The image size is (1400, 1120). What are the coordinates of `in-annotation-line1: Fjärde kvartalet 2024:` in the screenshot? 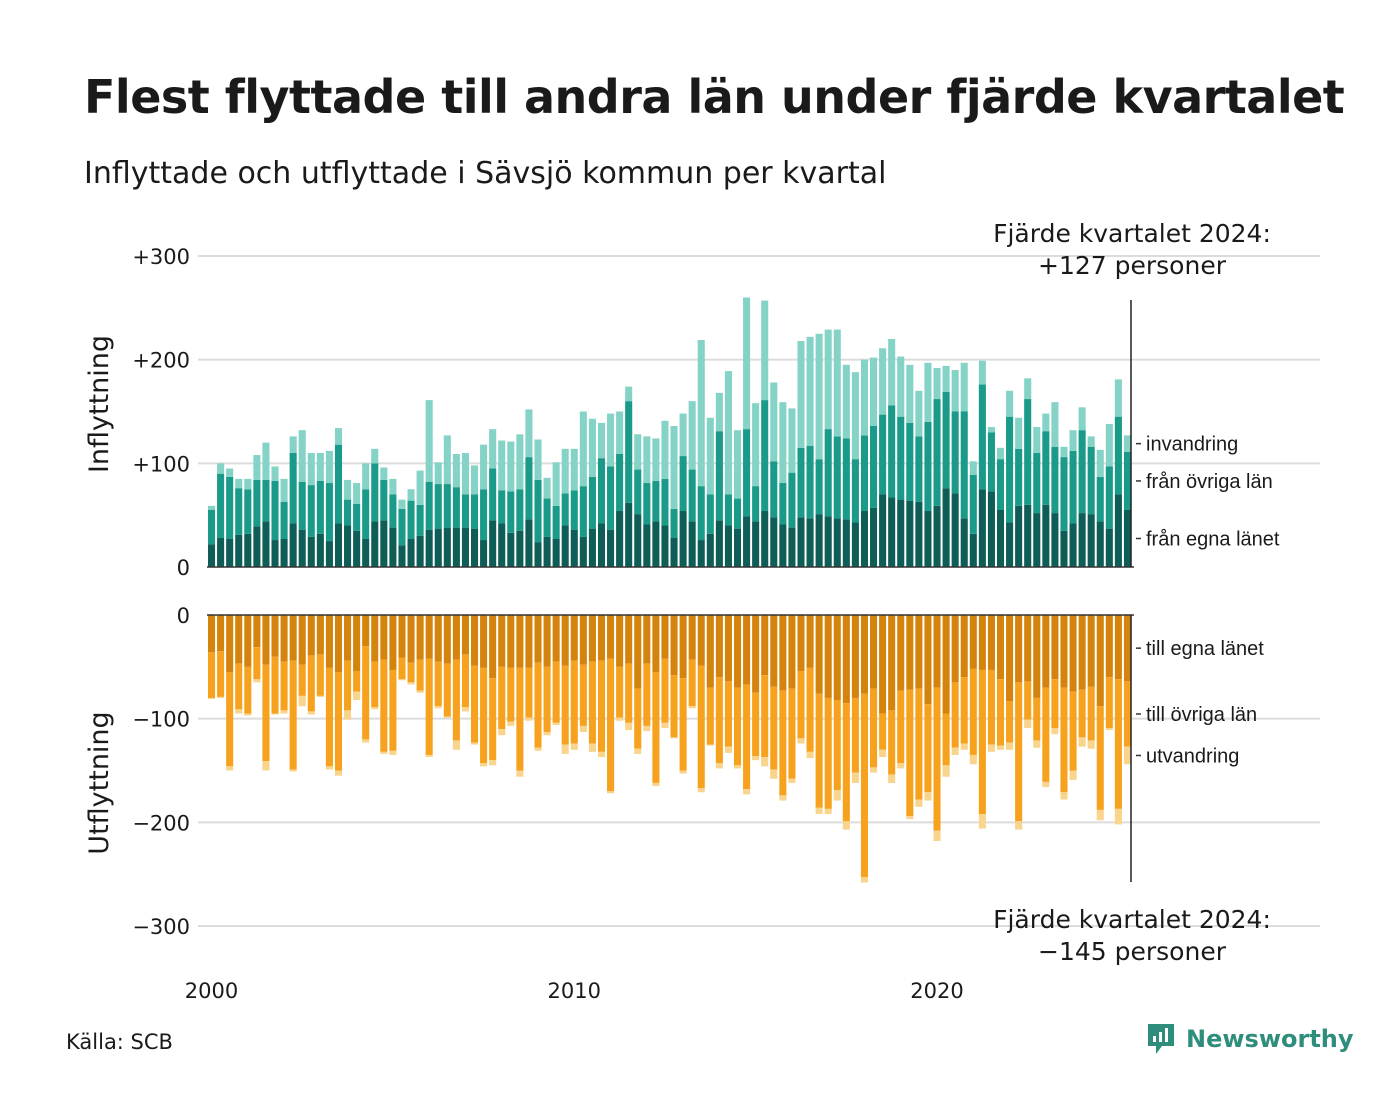 It's located at (1132, 233).